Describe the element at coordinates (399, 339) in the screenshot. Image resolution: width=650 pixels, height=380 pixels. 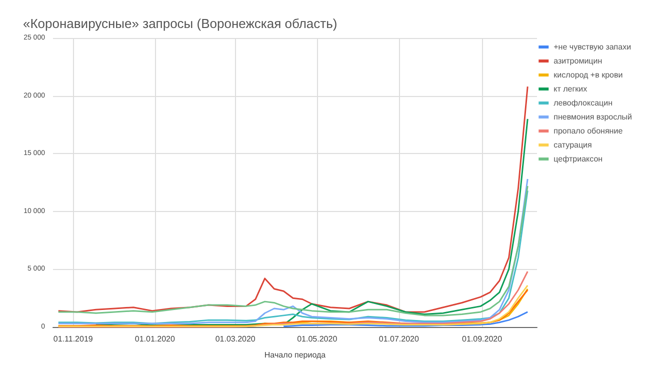
I see `x-tick-label: 01.07.2020` at that location.